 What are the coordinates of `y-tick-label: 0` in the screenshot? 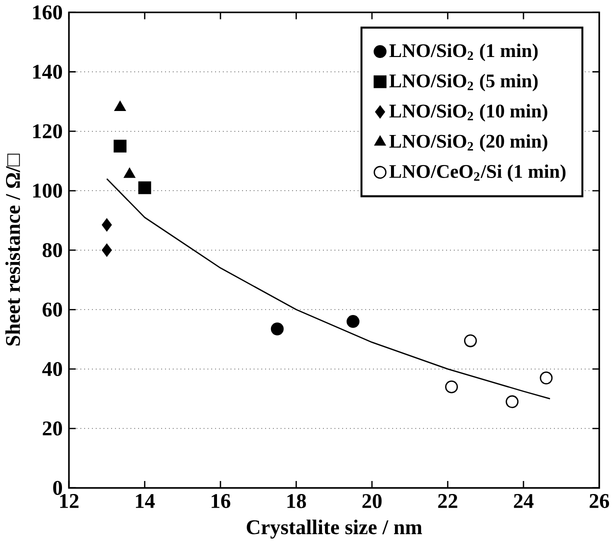 It's located at (57, 487).